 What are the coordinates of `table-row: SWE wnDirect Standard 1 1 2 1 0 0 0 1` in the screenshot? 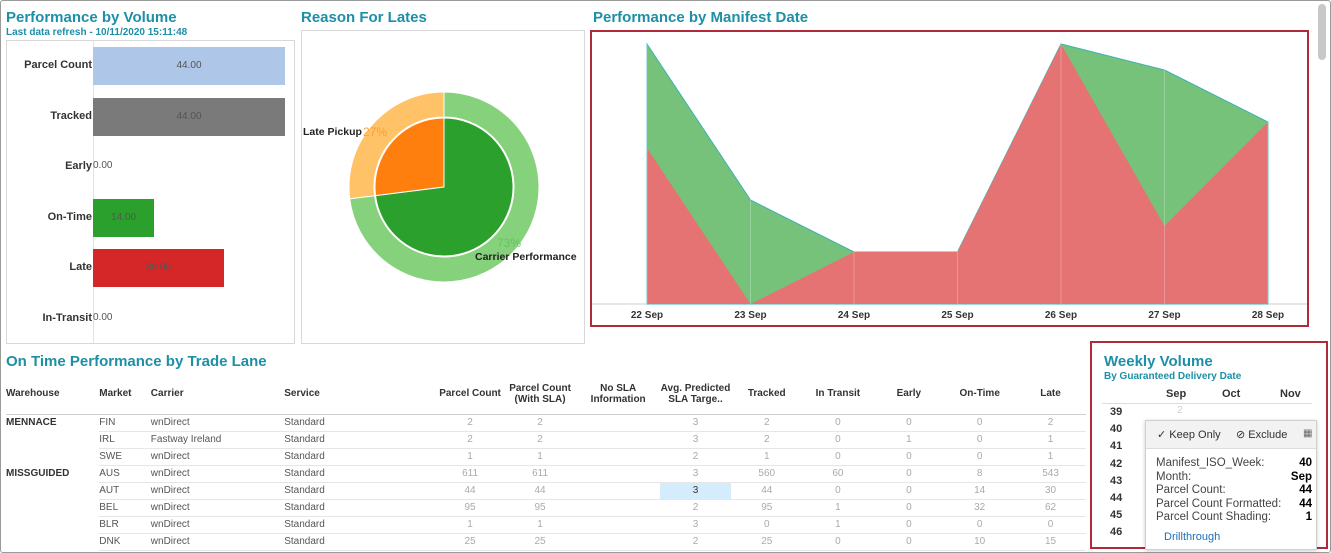 It's located at (546, 457).